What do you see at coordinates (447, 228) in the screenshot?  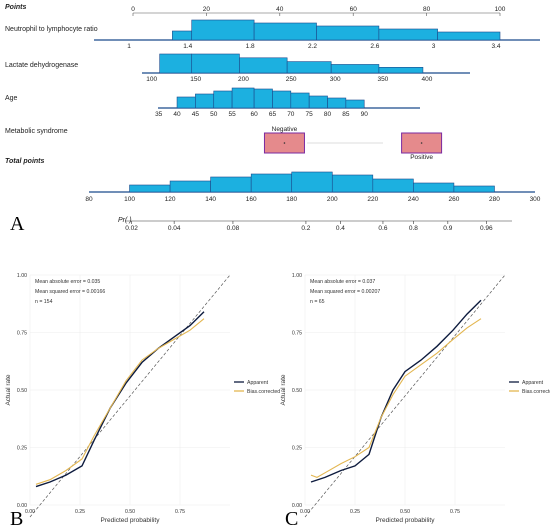 I see `probability-tick-label: 0.9` at bounding box center [447, 228].